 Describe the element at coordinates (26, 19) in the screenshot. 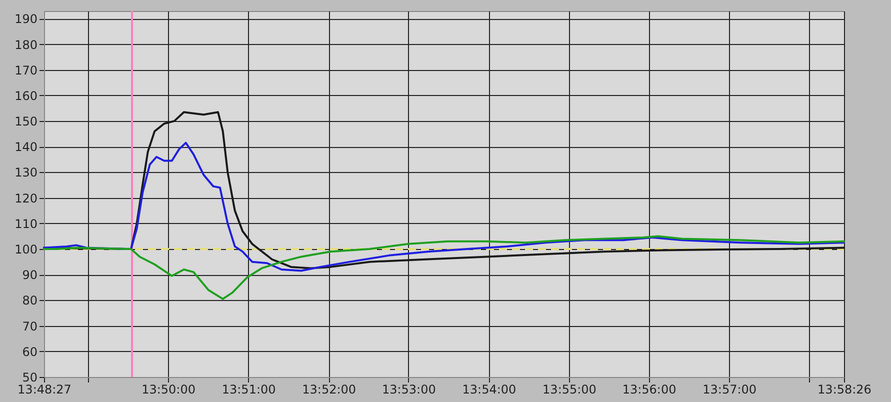

I see `y-tick-label: 190` at that location.